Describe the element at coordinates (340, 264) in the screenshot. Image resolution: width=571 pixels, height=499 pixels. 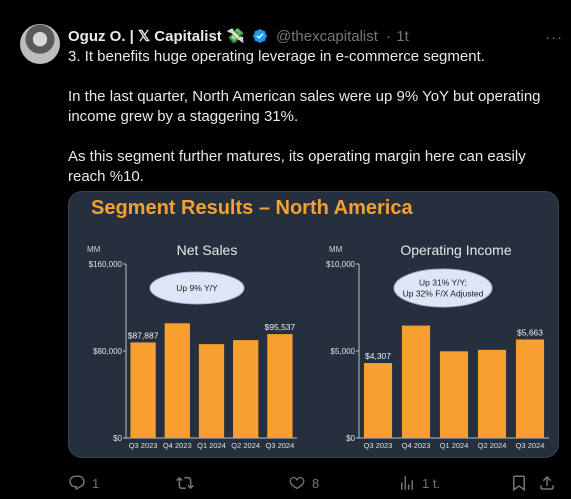
I see `y-tick-label: $10,000` at that location.